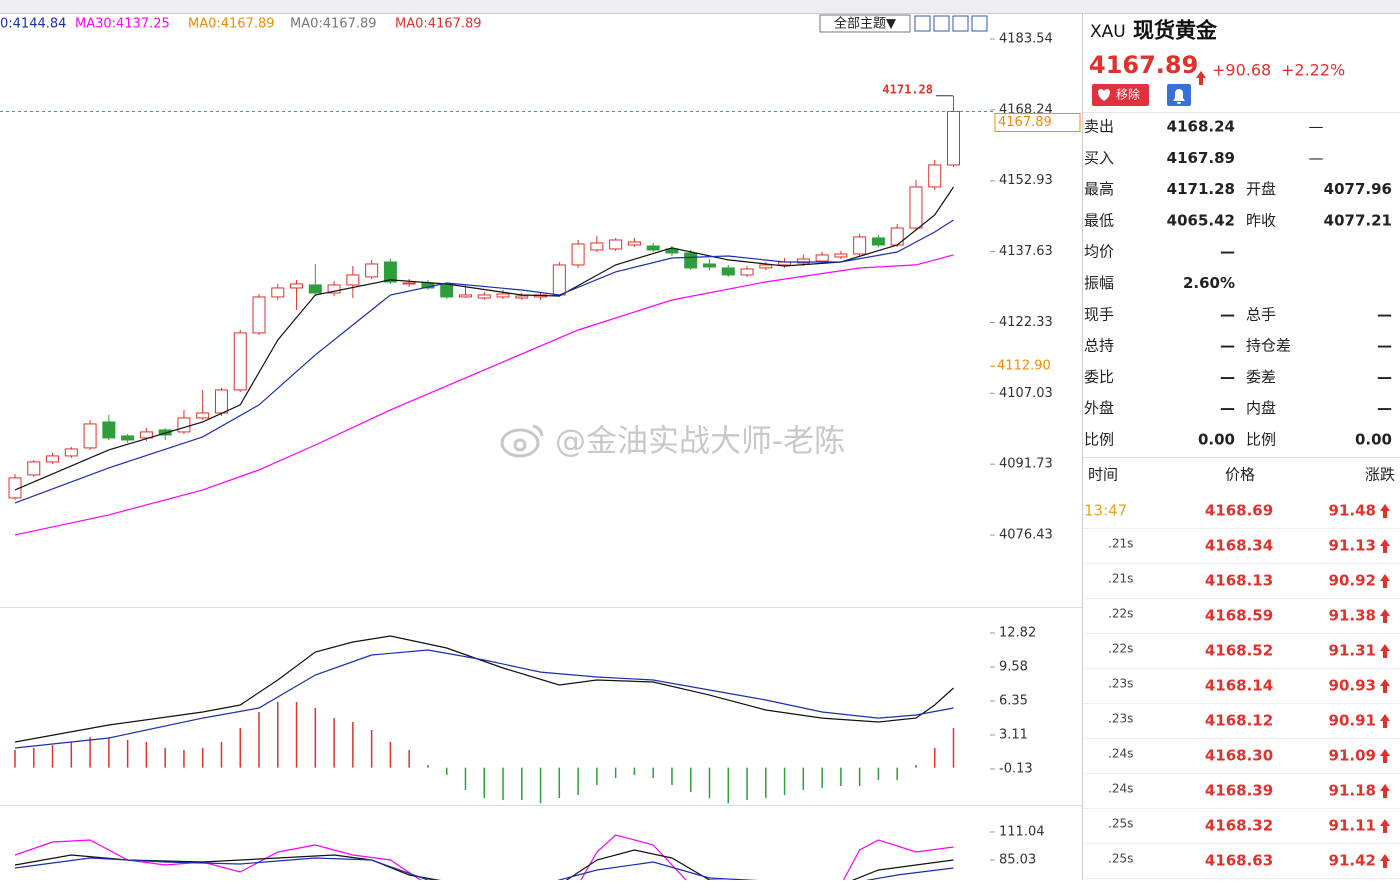 This screenshot has height=884, width=1400. Describe the element at coordinates (1013, 734) in the screenshot. I see `y-tick-label: 3.11` at that location.